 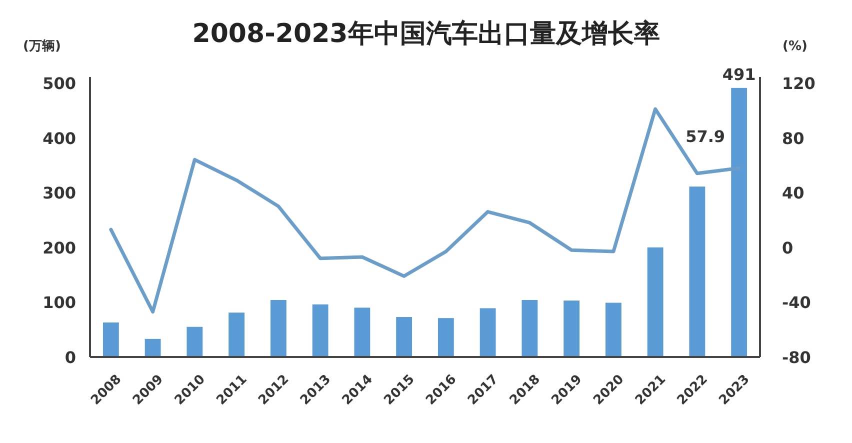 I want to click on y2-tick-label: -40, so click(x=796, y=302).